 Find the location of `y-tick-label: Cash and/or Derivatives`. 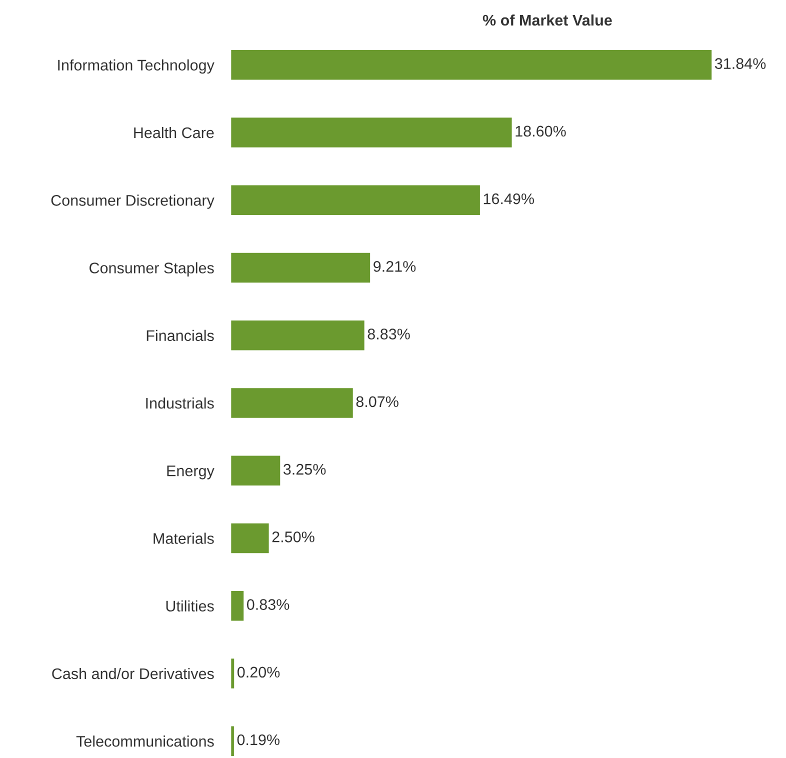

y-tick-label: Cash and/or Derivatives is located at coordinates (133, 674).